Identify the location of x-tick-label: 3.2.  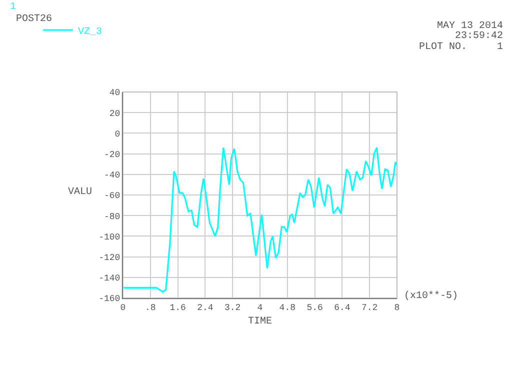
(232, 307).